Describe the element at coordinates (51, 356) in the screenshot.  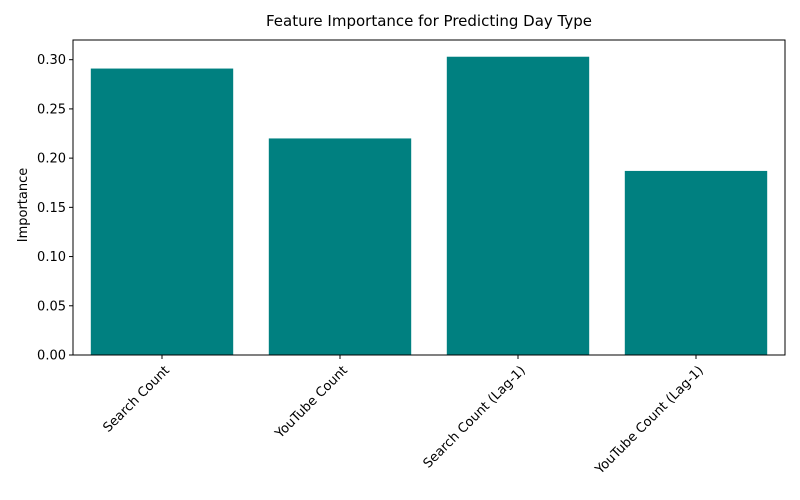
I see `y-tick-label: 0.00` at that location.